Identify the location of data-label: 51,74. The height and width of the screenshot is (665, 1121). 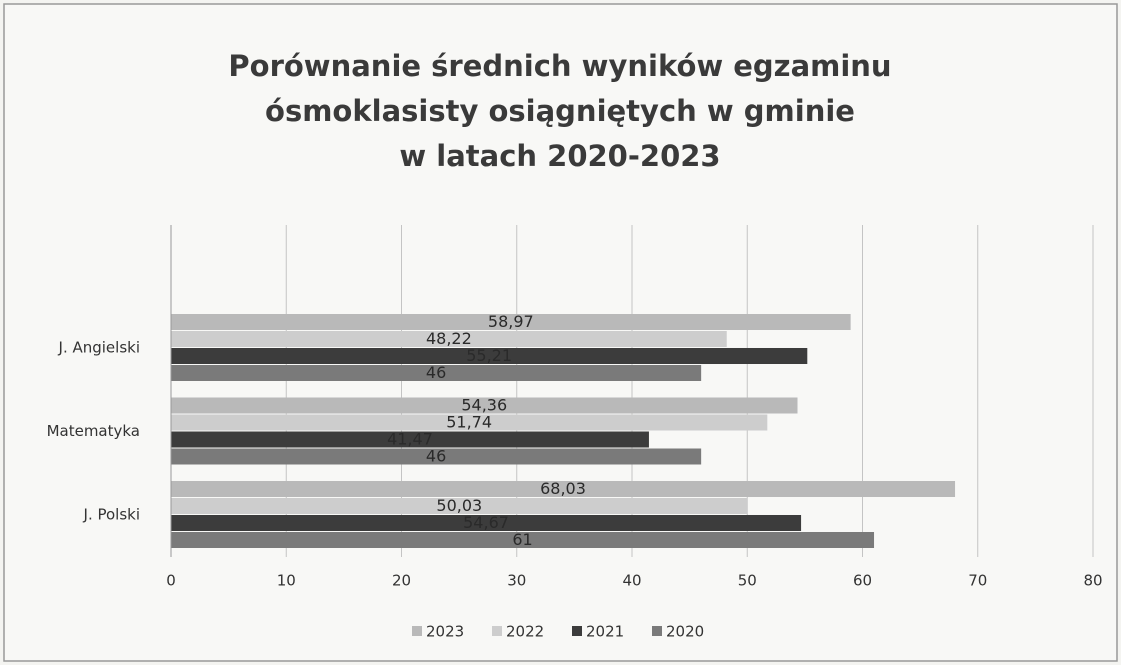
(469, 422).